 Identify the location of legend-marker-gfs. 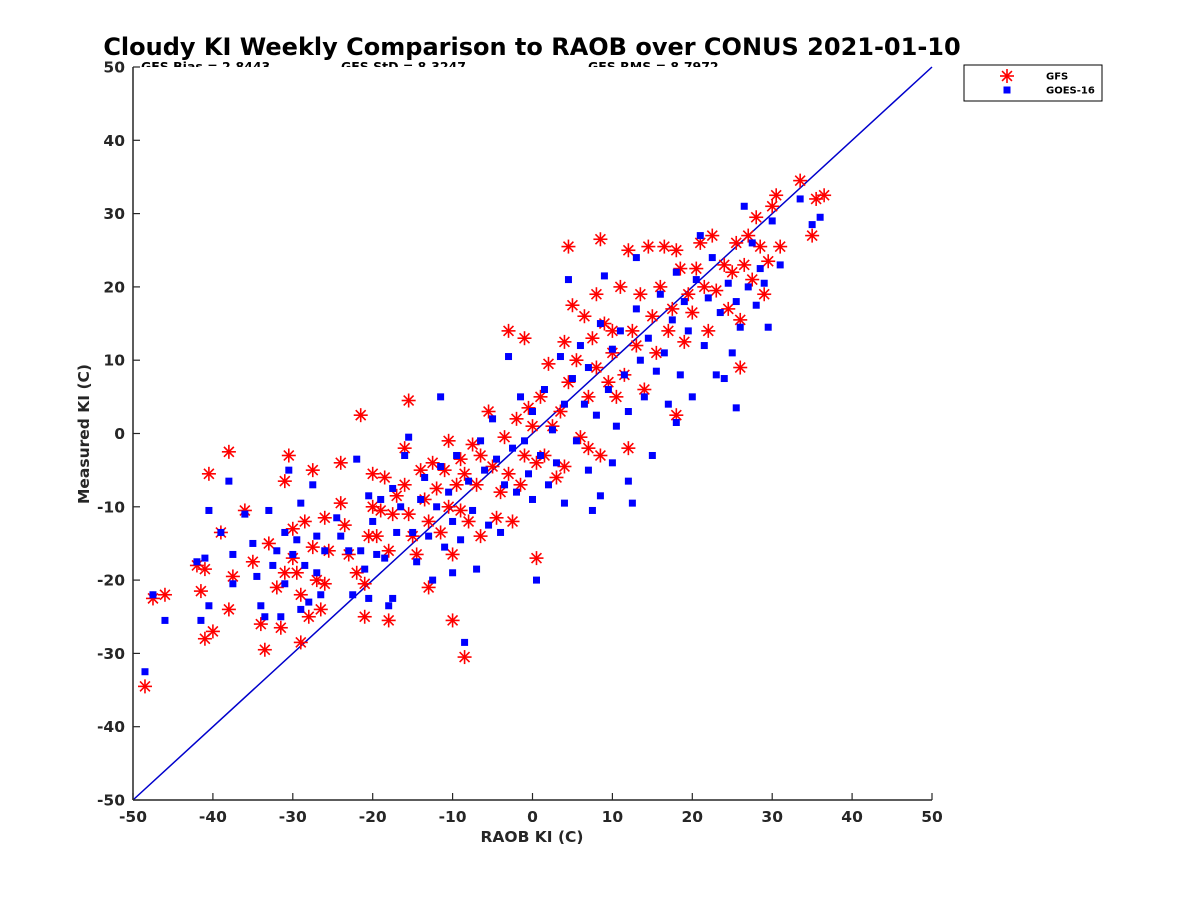
(1007, 76).